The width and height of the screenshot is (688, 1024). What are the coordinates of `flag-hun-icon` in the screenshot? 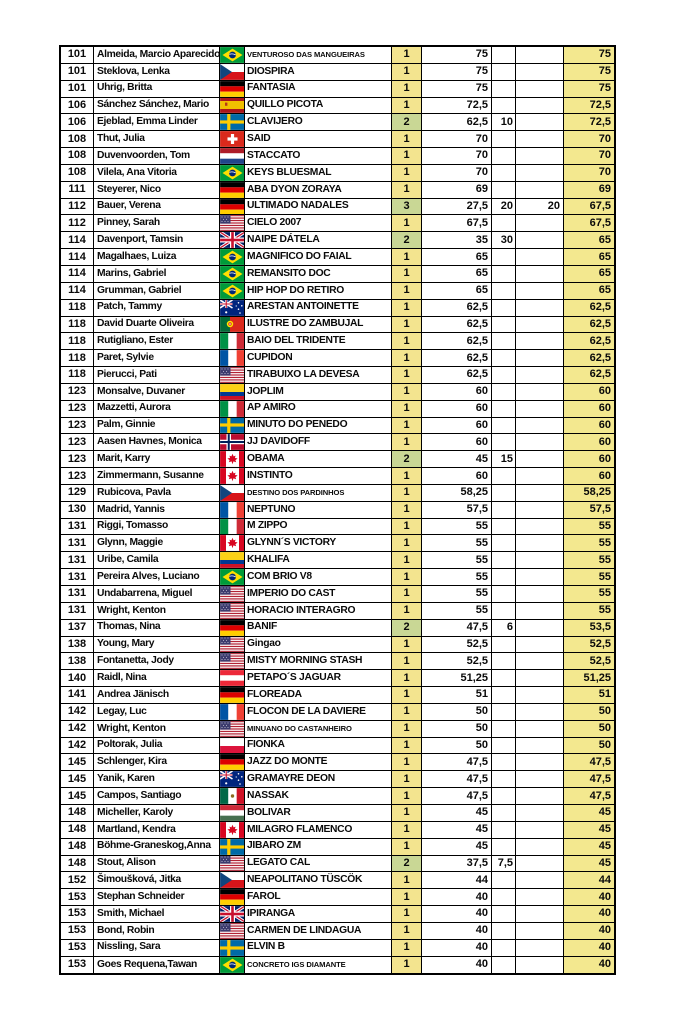 It's located at (232, 812).